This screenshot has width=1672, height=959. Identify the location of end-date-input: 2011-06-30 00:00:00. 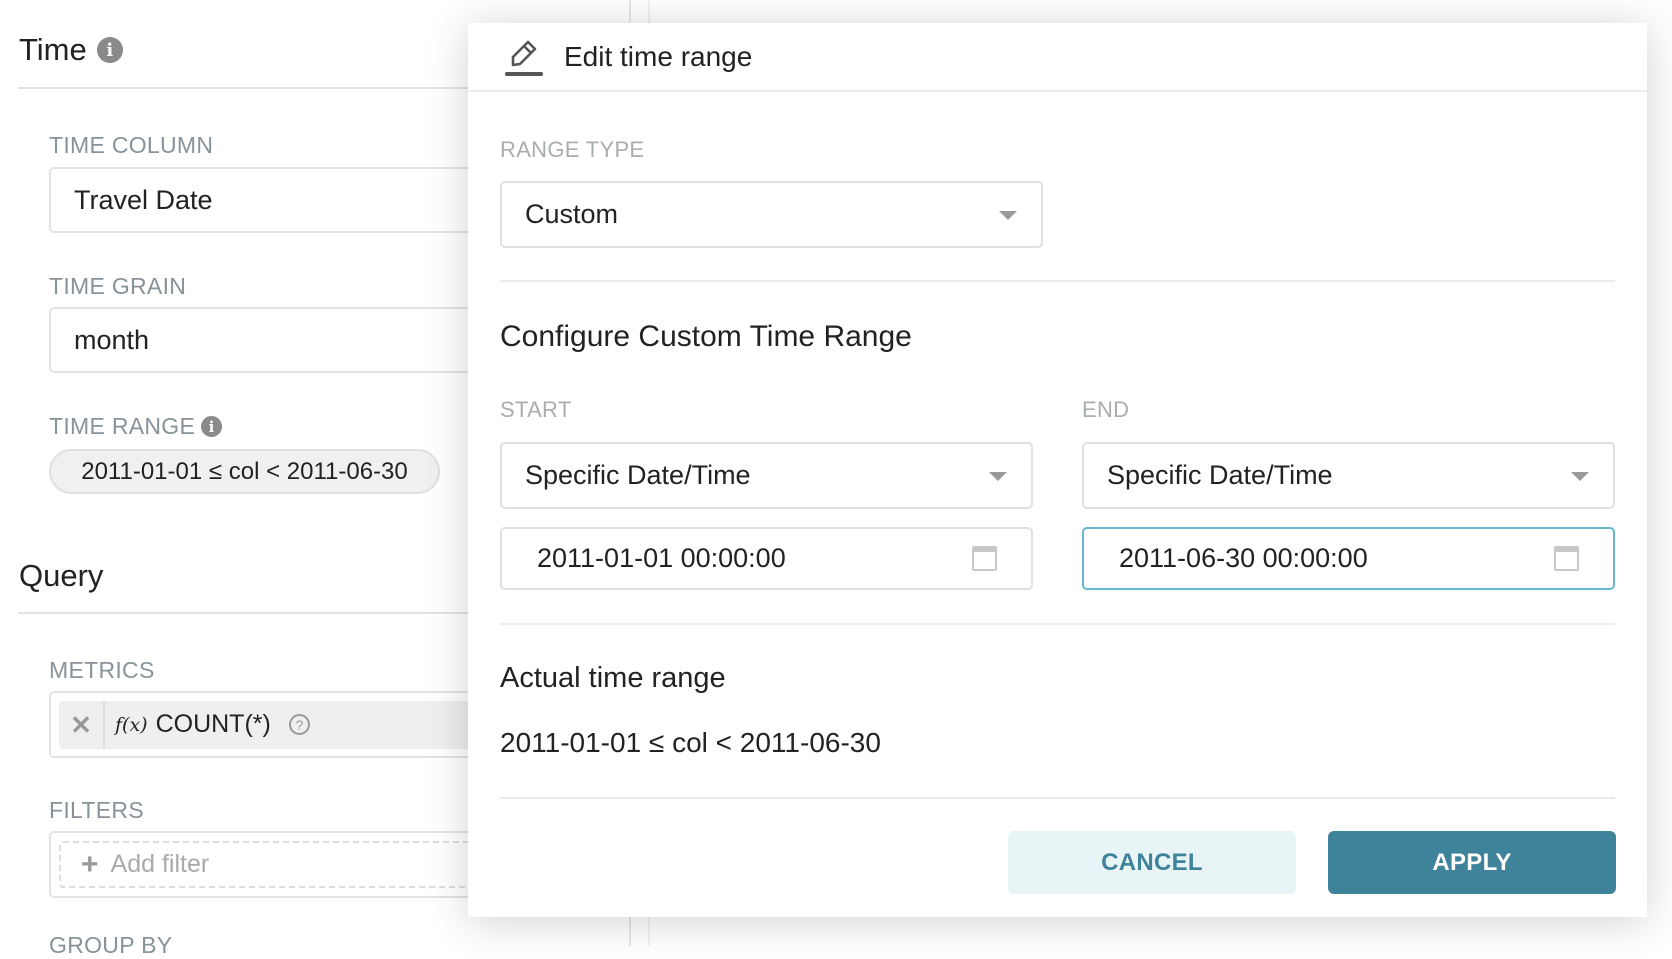
(1348, 558).